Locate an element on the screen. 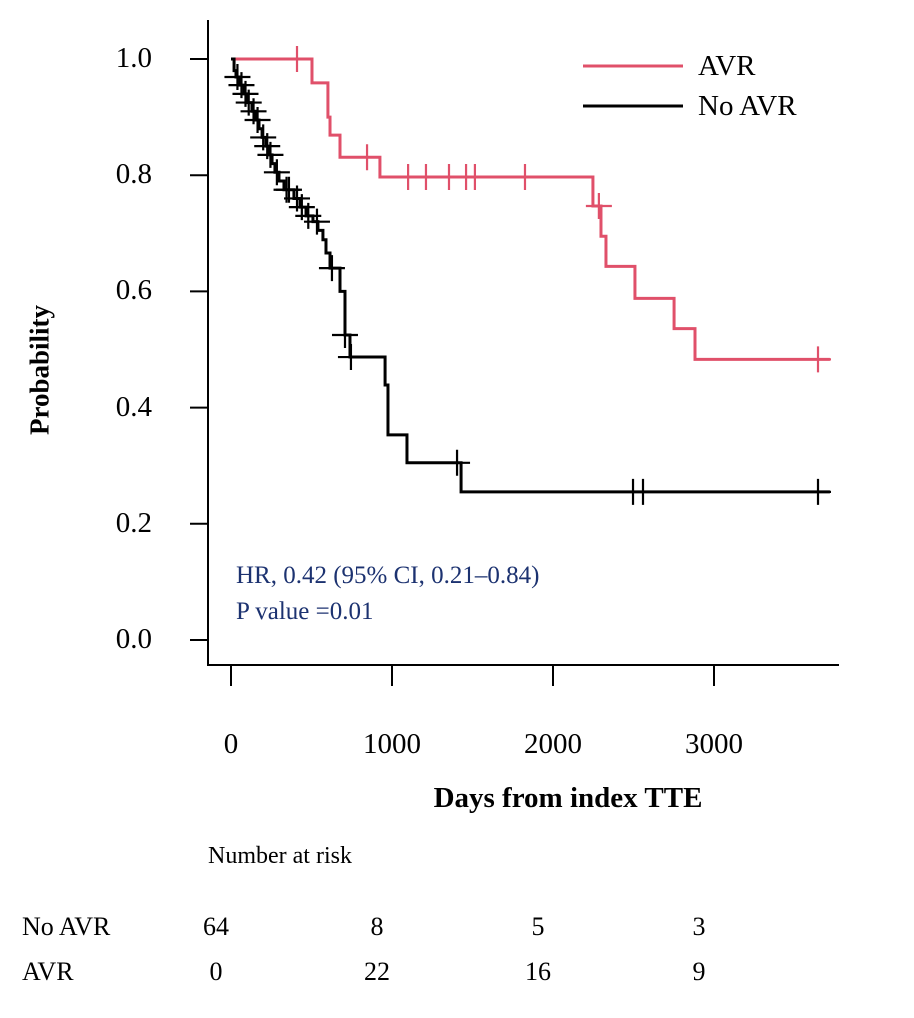 This screenshot has height=1018, width=914. legend-label-no-avr: No AVR is located at coordinates (747, 106).